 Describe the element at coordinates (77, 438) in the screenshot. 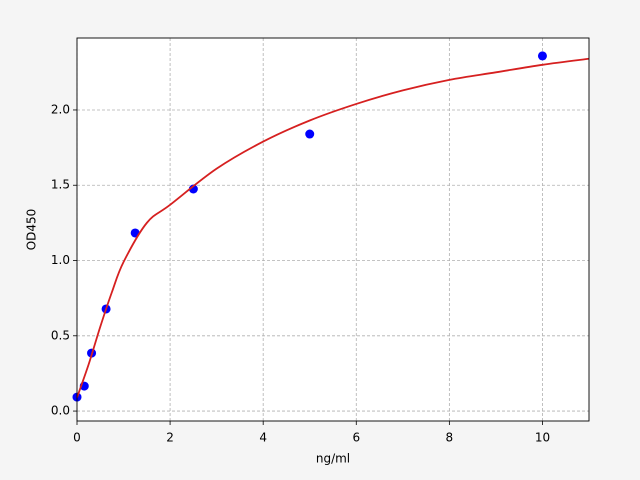

I see `x-tick-label: 0` at that location.